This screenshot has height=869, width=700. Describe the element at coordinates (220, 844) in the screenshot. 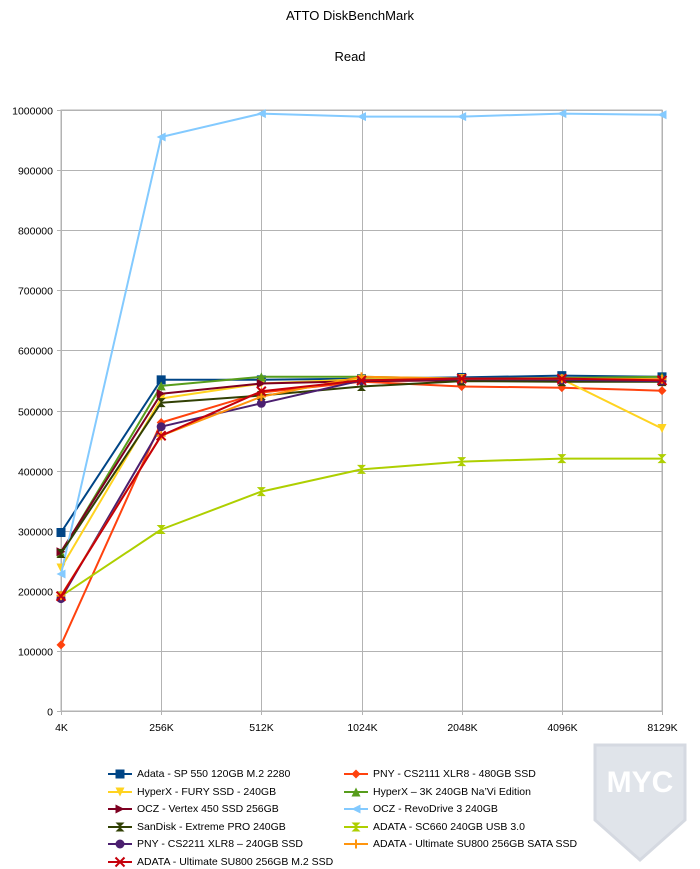

I see `legend-label: PNY - CS2211 XLR8 – 240GB SSD` at that location.